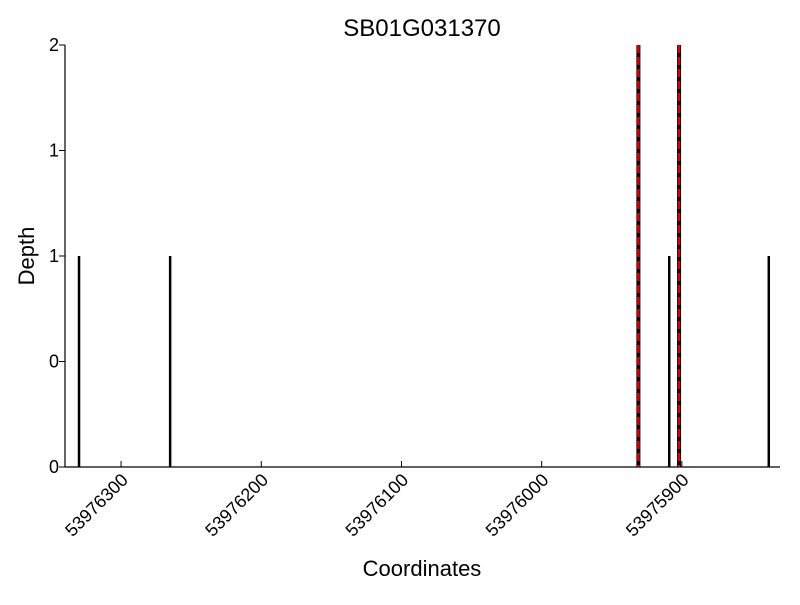 The width and height of the screenshot is (800, 605). What do you see at coordinates (54, 45) in the screenshot?
I see `y-tick-label: 2` at bounding box center [54, 45].